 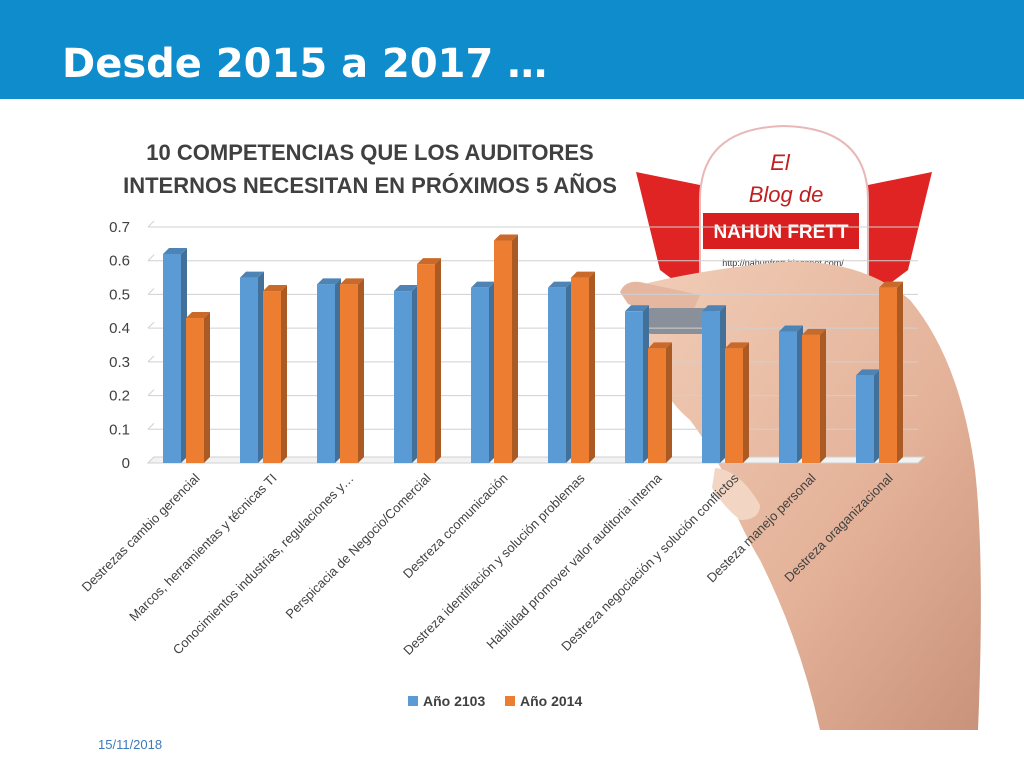 I want to click on badge-ribbon-left, so click(x=668, y=236).